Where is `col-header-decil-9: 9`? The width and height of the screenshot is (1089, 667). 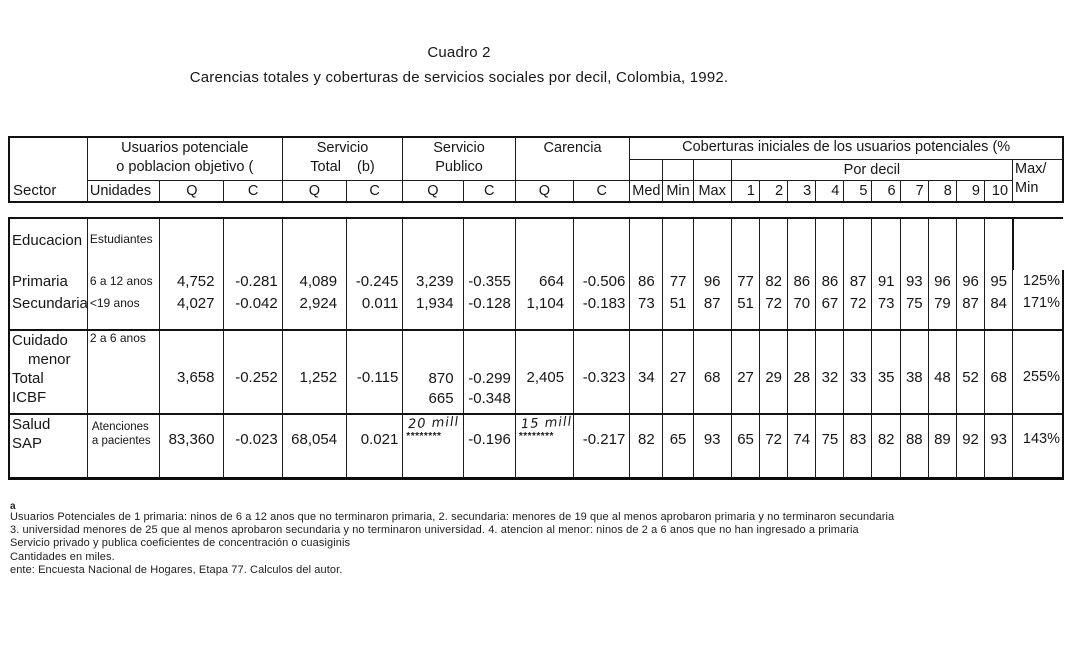 col-header-decil-9: 9 is located at coordinates (970, 191).